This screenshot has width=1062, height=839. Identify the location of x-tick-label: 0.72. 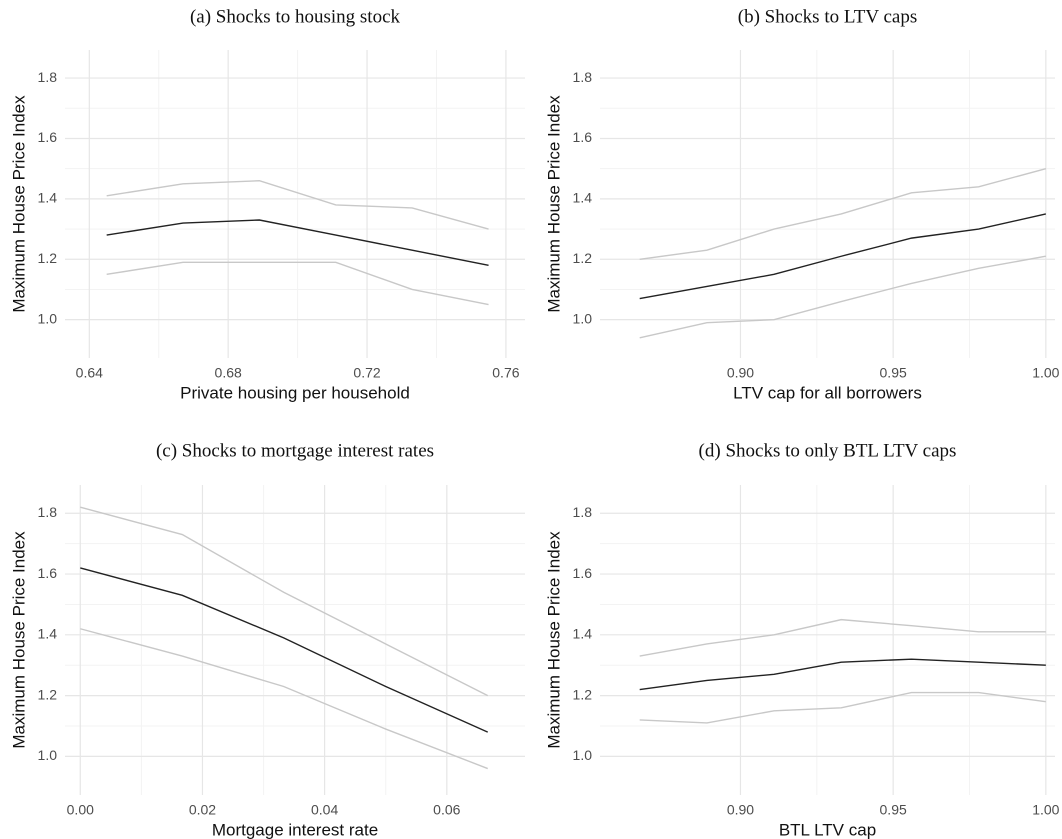
(366, 373).